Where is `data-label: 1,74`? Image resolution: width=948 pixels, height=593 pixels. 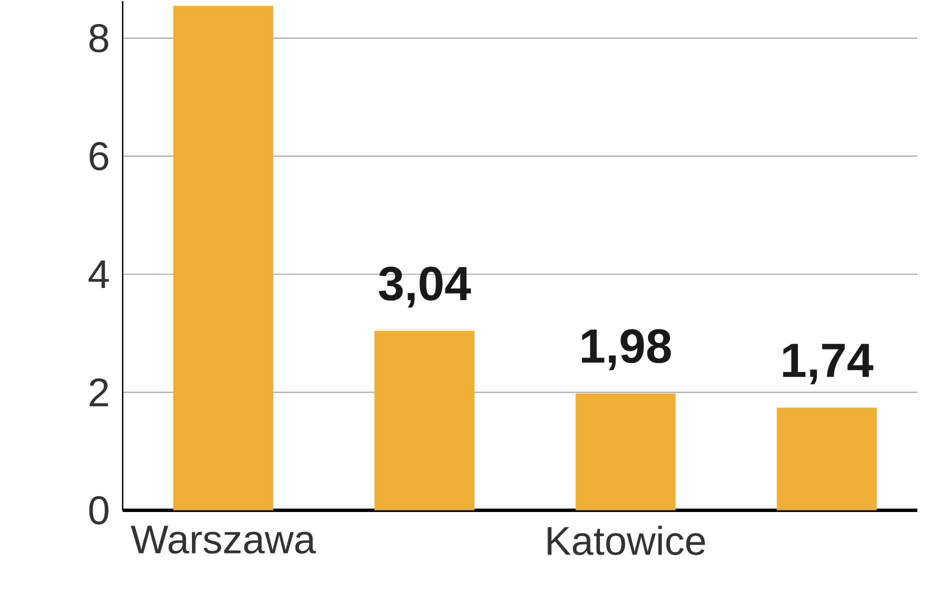
data-label: 1,74 is located at coordinates (828, 364).